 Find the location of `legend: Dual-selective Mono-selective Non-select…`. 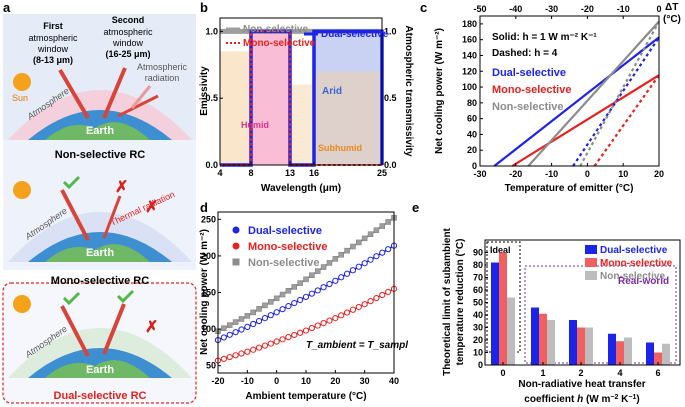

legend: Dual-selective Mono-selective Non-select… is located at coordinates (279, 247).